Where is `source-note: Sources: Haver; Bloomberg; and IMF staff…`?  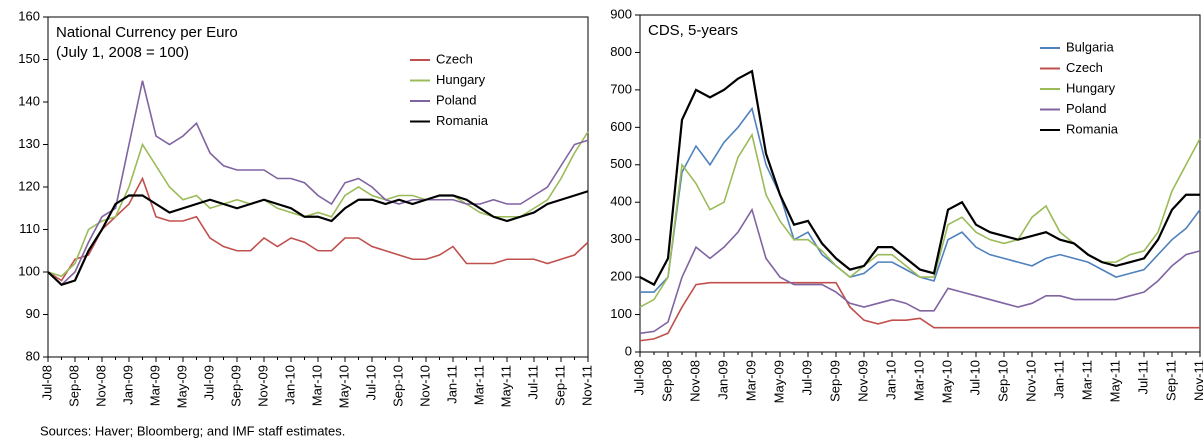
source-note: Sources: Haver; Bloomberg; and IMF staff… is located at coordinates (192, 430).